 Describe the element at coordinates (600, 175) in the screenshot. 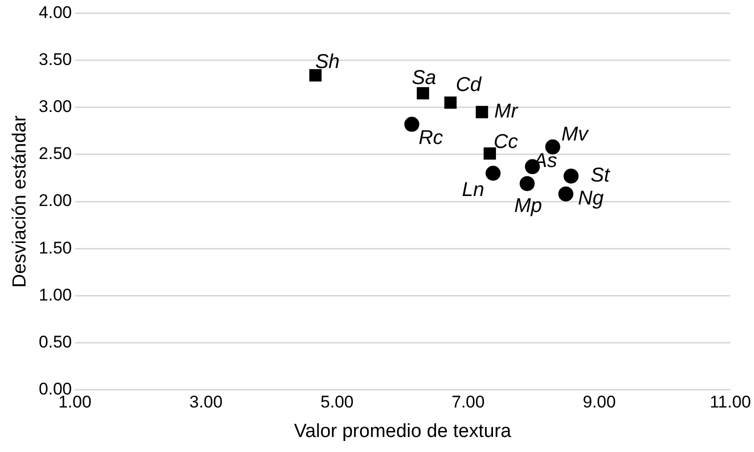

I see `annotation: St` at that location.